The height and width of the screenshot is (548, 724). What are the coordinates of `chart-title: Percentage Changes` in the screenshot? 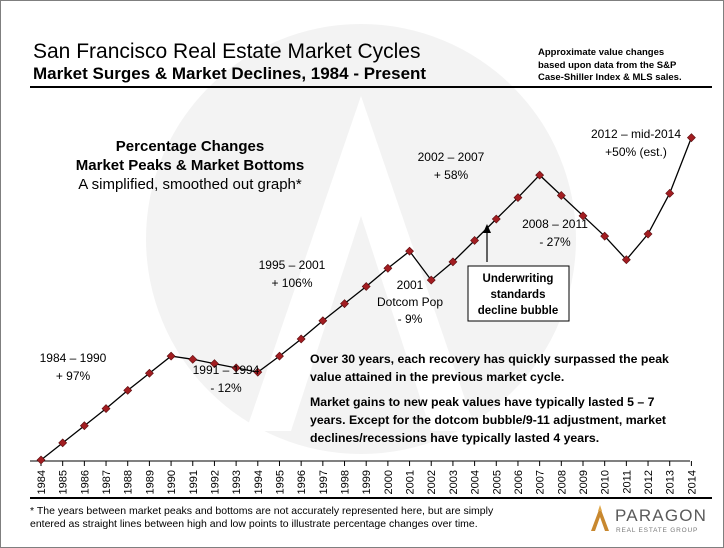 It's located at (190, 146).